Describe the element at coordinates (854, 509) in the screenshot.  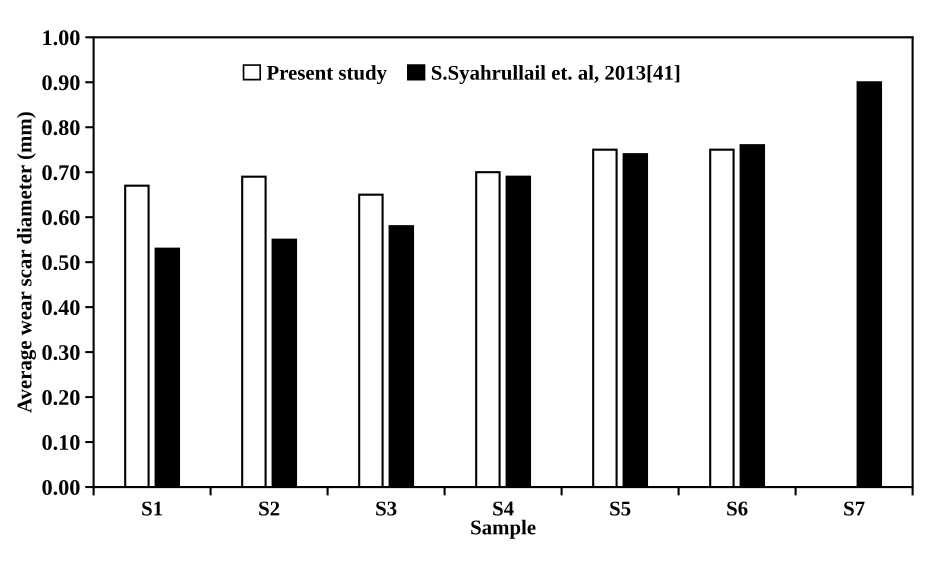
I see `x-tick-label: S7` at that location.